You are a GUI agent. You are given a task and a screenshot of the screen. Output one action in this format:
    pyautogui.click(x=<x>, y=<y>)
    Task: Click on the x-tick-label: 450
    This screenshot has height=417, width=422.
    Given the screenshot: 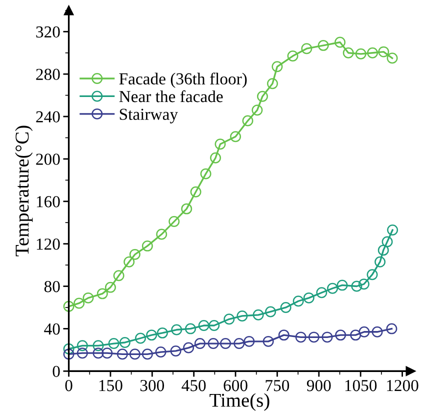 What is the action you would take?
    pyautogui.click(x=194, y=386)
    